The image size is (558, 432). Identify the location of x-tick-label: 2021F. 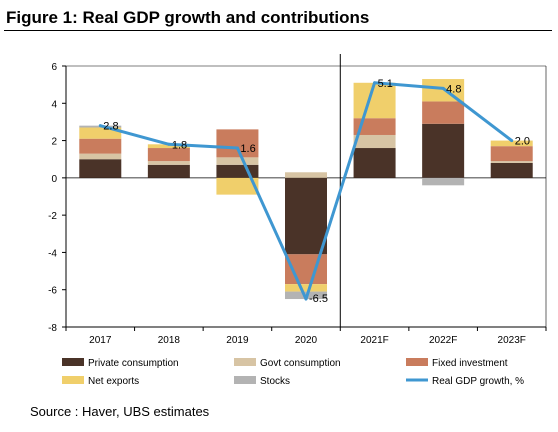
(374, 340).